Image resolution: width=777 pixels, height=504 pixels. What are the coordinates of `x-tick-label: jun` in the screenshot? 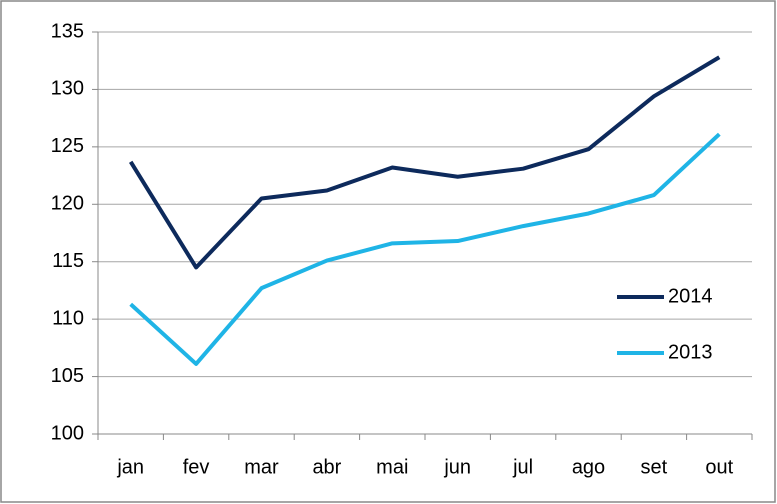 It's located at (457, 467).